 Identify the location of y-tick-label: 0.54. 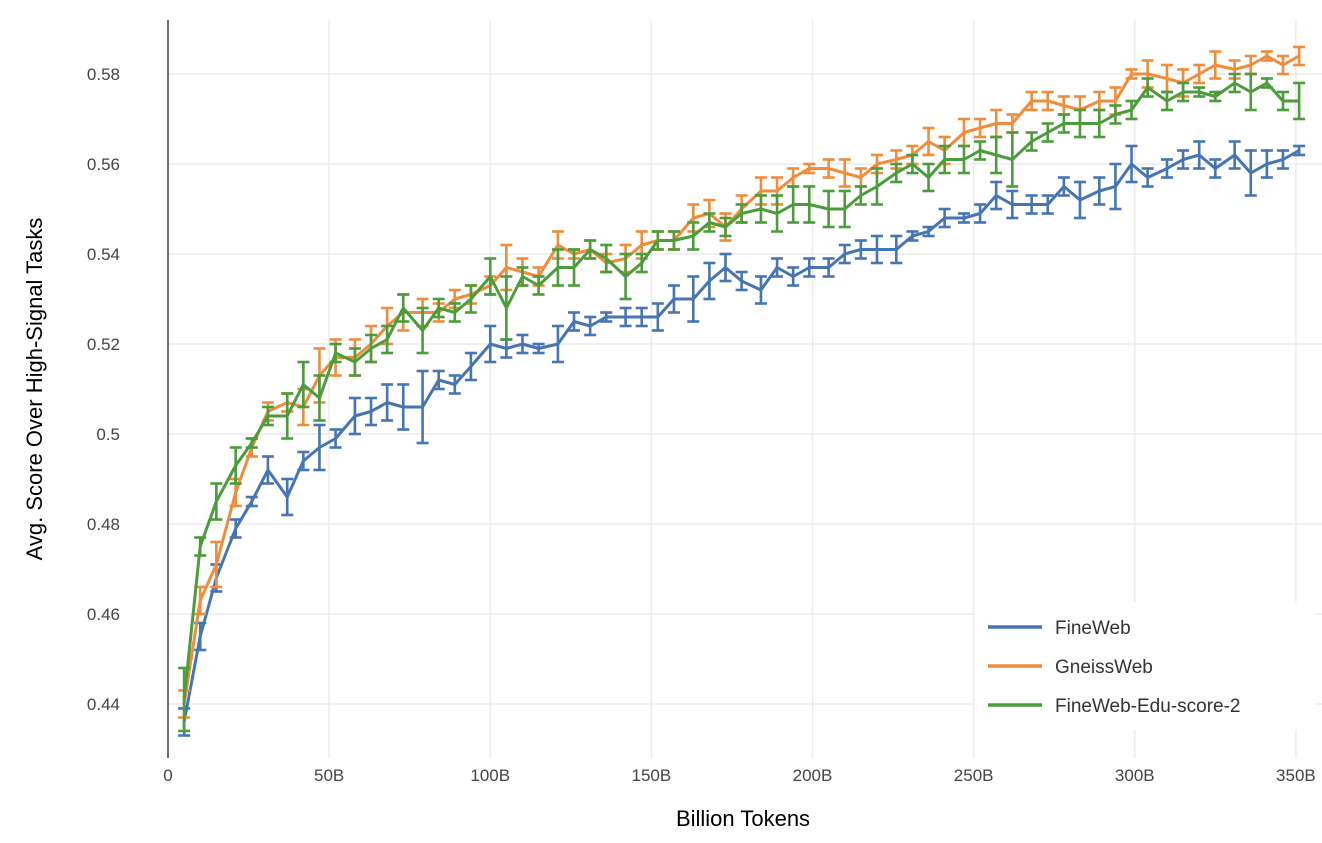
(103, 254).